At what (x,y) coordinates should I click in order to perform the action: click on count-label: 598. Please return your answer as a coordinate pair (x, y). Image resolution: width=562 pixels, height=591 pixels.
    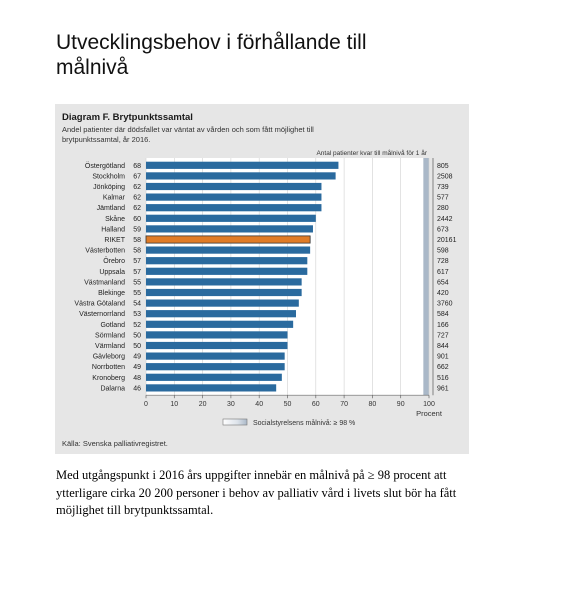
    Looking at the image, I should click on (443, 251).